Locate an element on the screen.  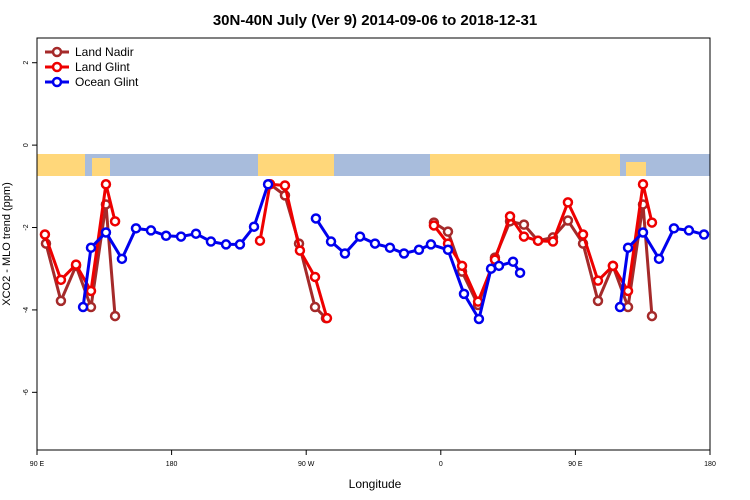
legend-label: Land Nadir is located at coordinates (104, 52).